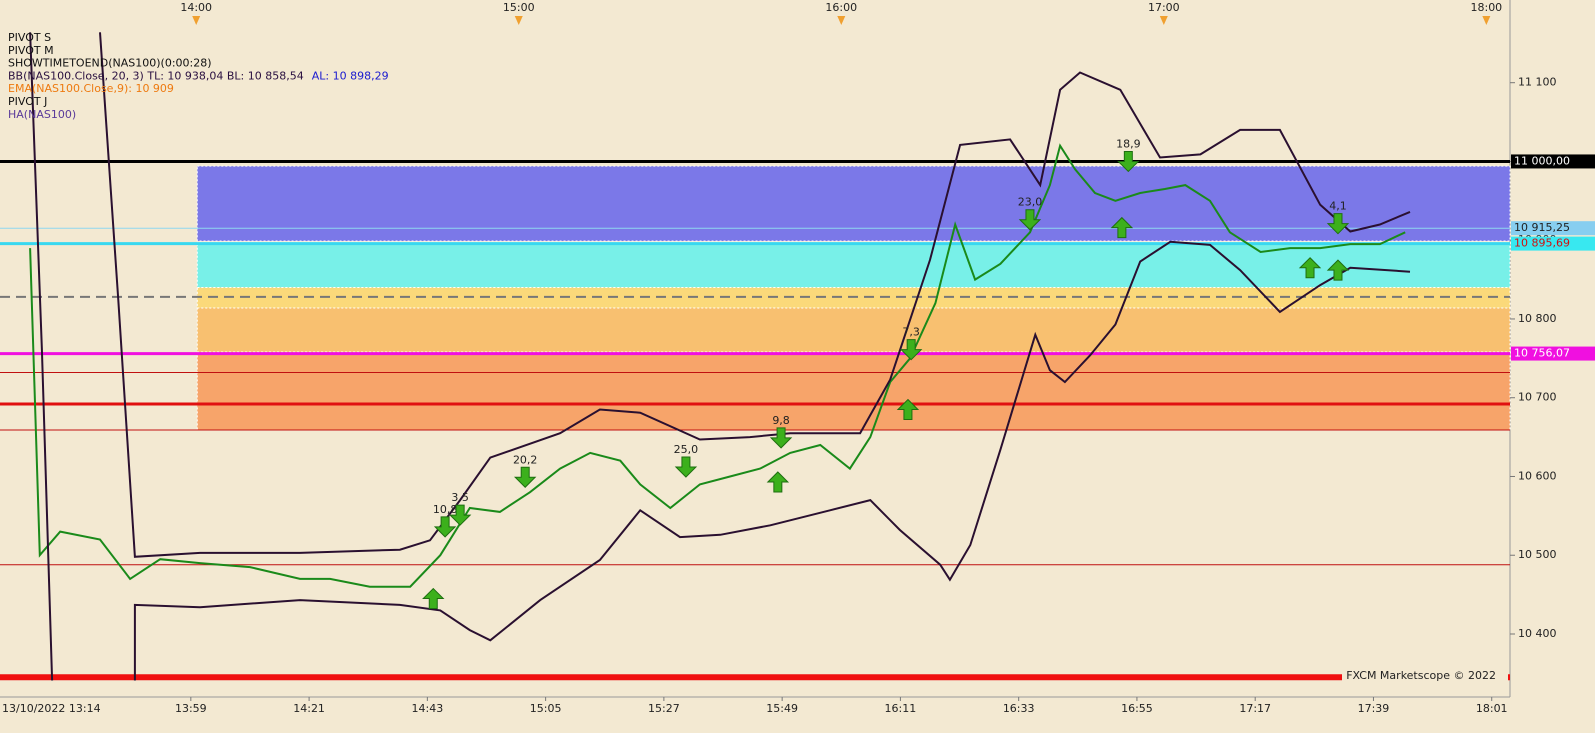  Describe the element at coordinates (196, 7) in the screenshot. I see `top-x-tick-label: 14:00` at that location.